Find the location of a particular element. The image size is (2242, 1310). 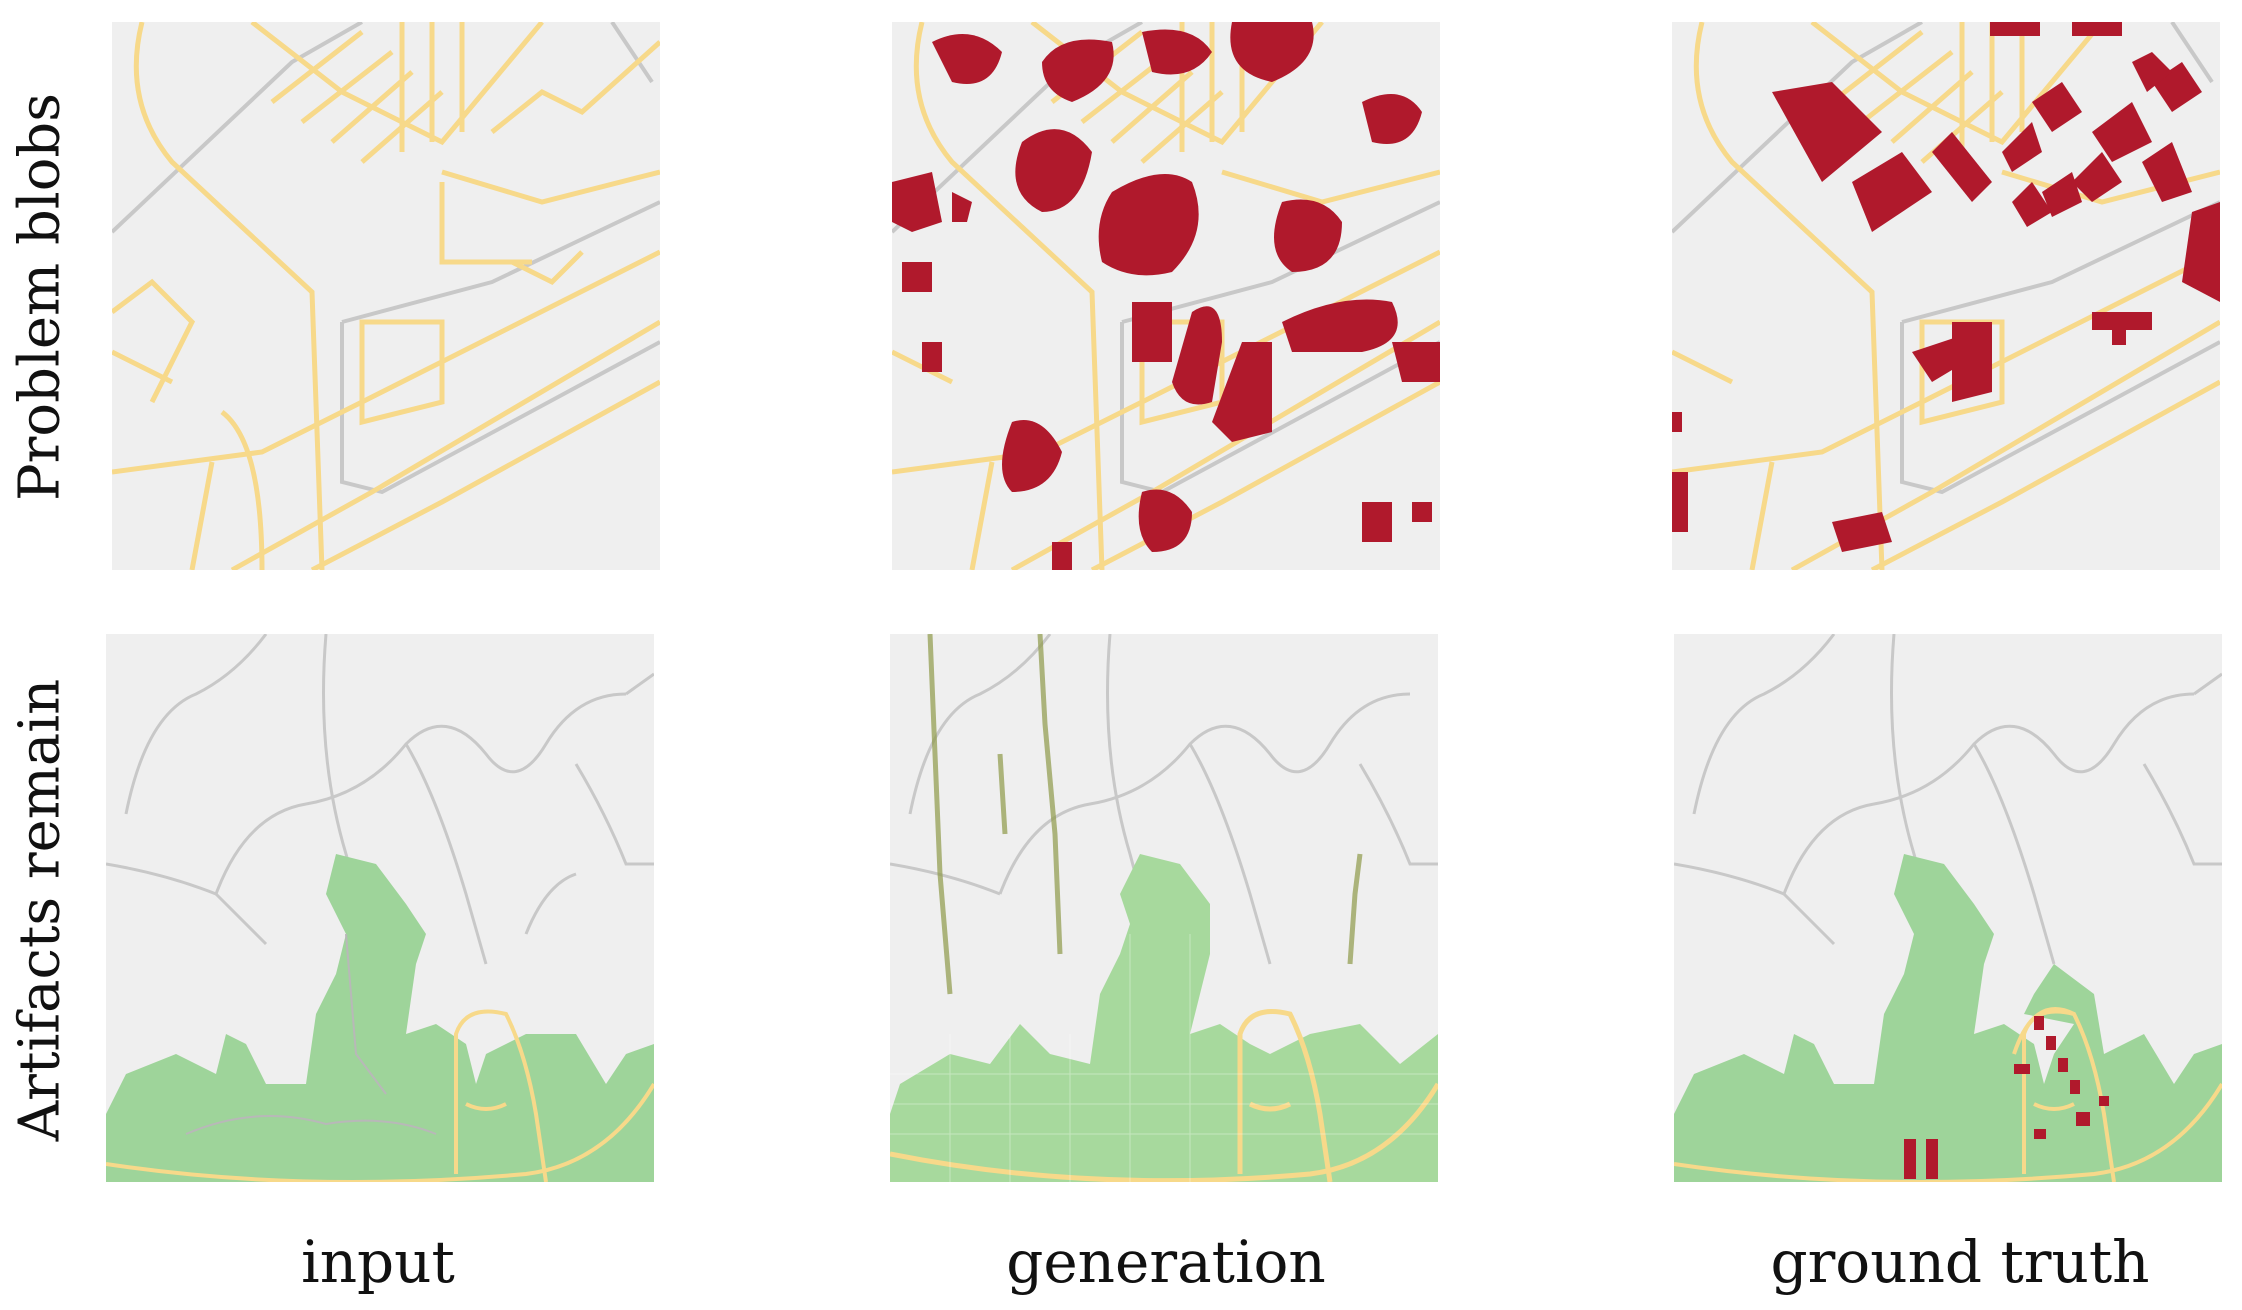

map-tile-problem-generation is located at coordinates (1166, 296).